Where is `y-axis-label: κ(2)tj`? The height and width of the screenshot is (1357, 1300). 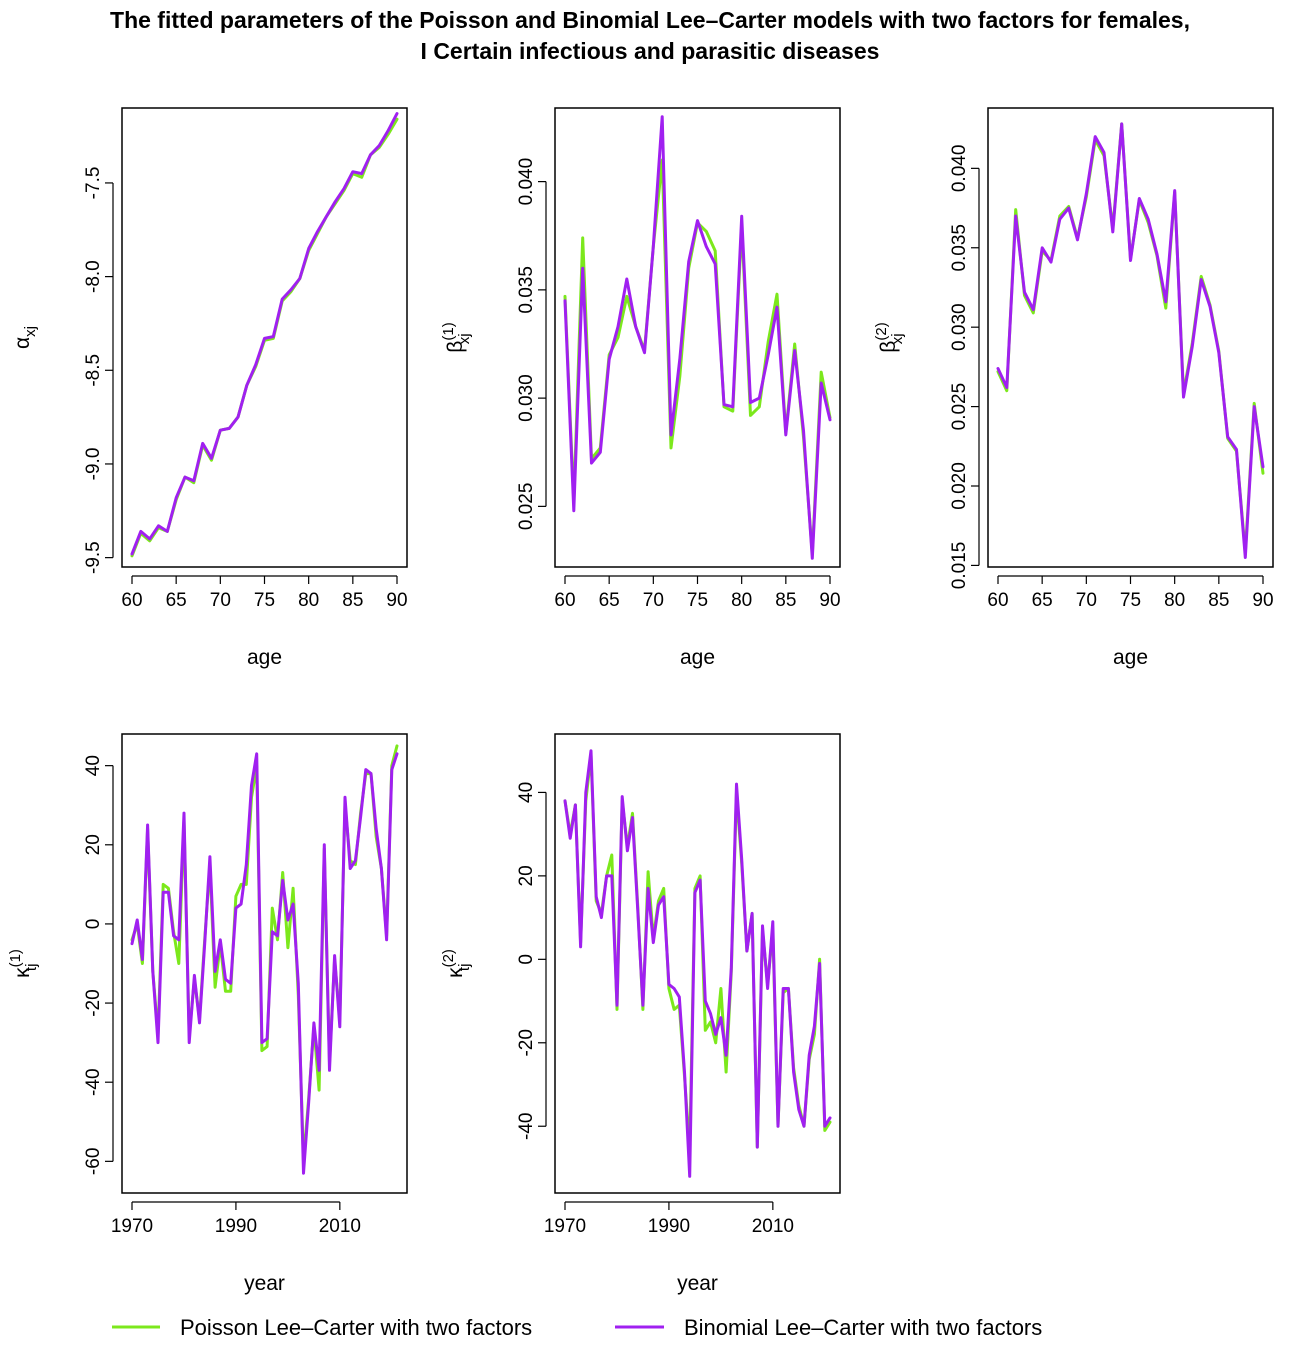 y-axis-label: κ(2)tj is located at coordinates (456, 963).